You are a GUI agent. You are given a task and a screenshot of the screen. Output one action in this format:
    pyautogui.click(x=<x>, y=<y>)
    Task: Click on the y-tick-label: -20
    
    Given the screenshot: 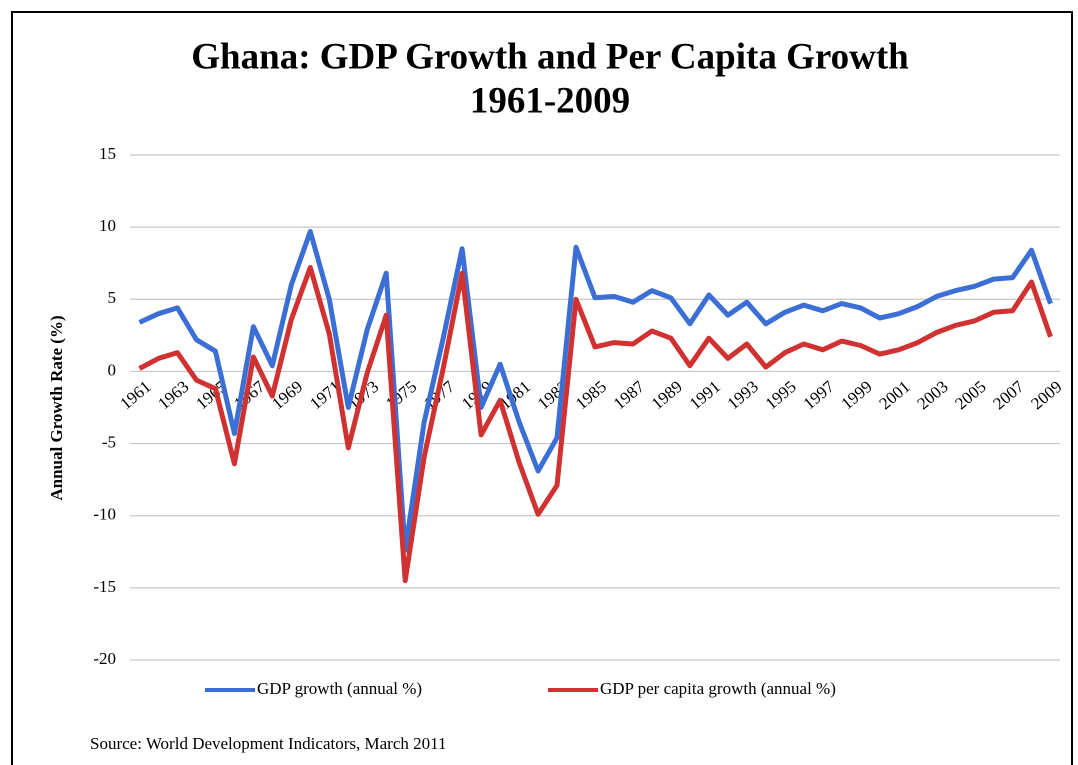 What is the action you would take?
    pyautogui.click(x=104, y=658)
    